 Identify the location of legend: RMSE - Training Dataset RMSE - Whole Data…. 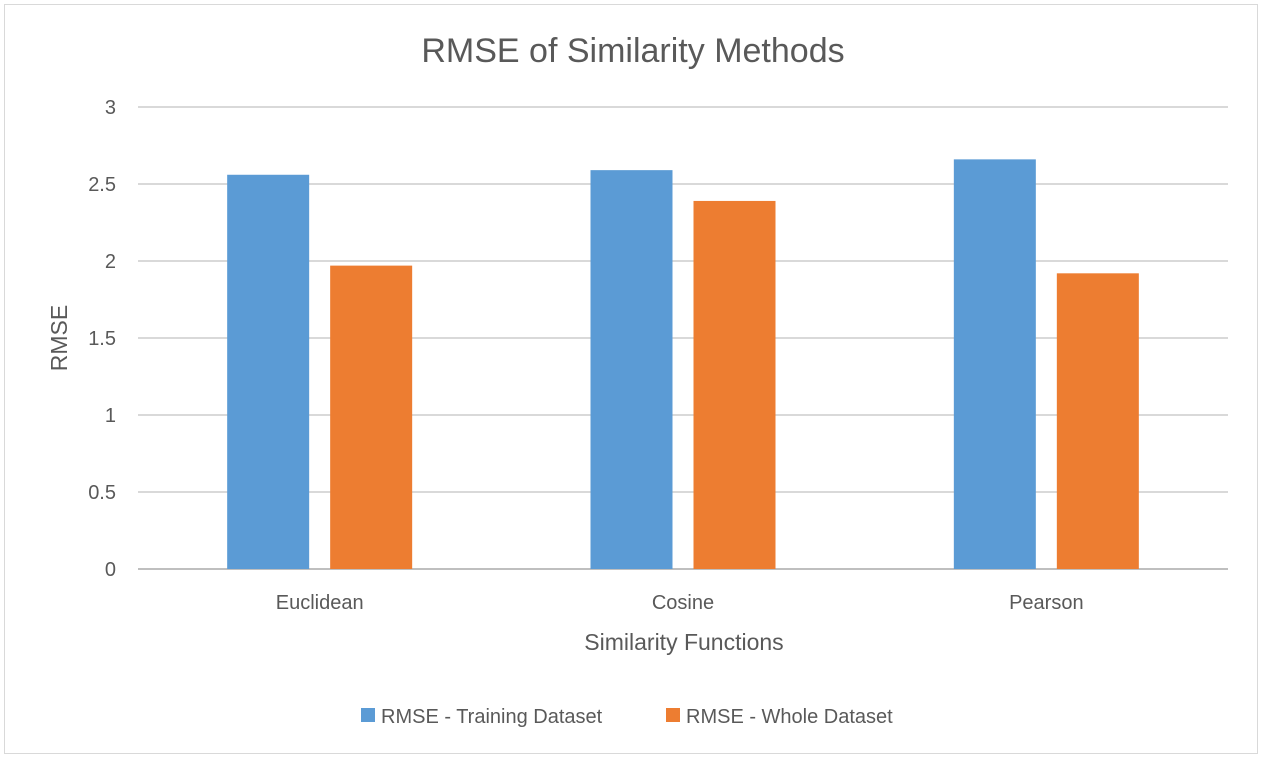
(627, 717).